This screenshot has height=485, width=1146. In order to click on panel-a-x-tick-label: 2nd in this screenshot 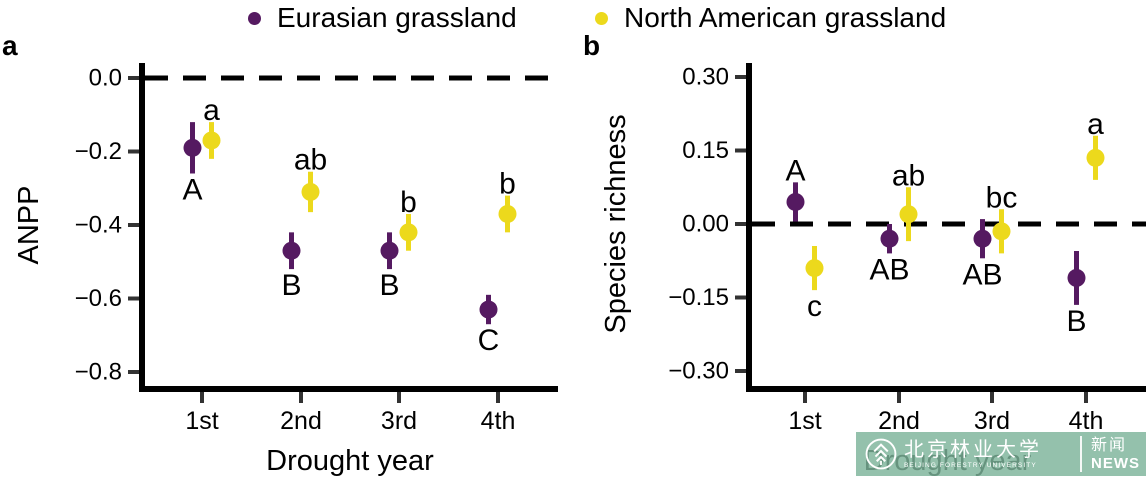, I will do `click(301, 421)`.